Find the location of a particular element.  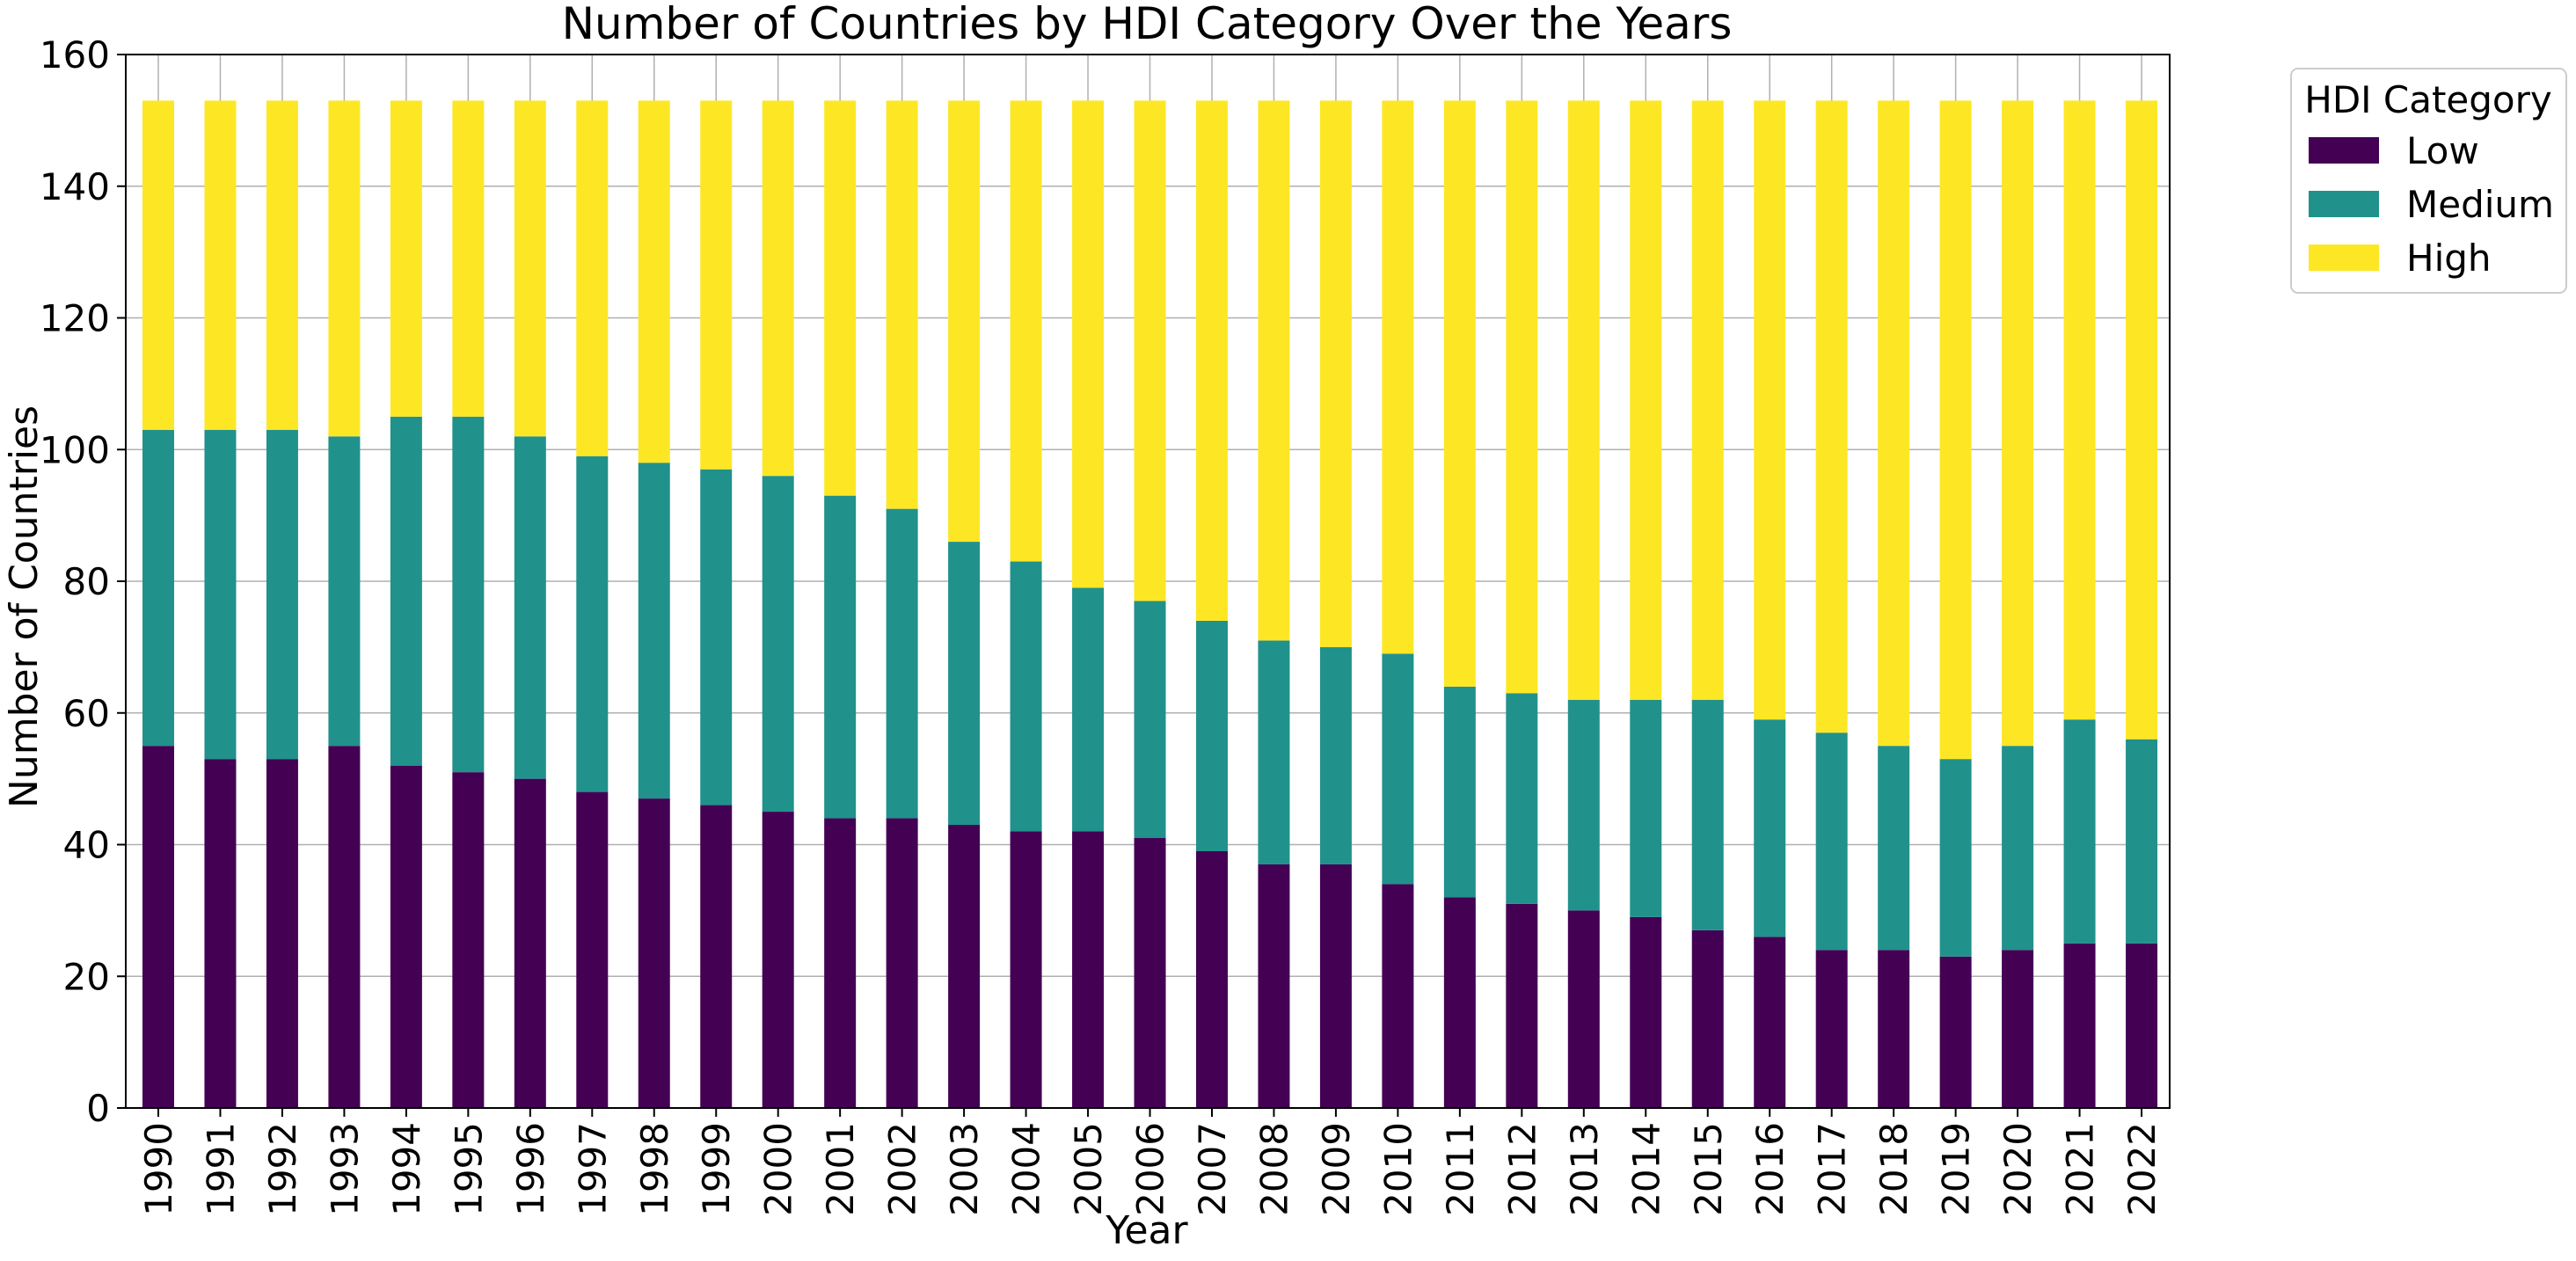

bar-low-2009 is located at coordinates (1335, 986).